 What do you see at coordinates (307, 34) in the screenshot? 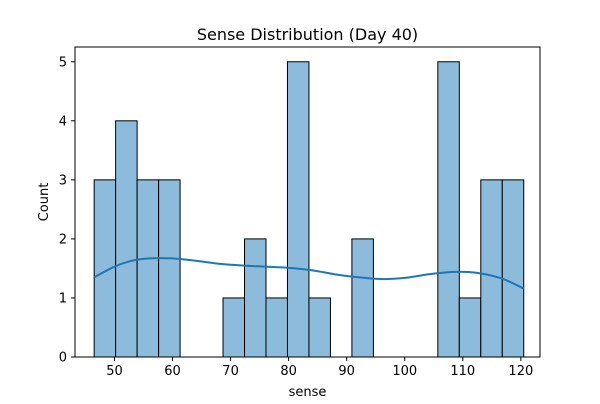
I see `chart-title: Sense Distribution (Day 40)` at bounding box center [307, 34].